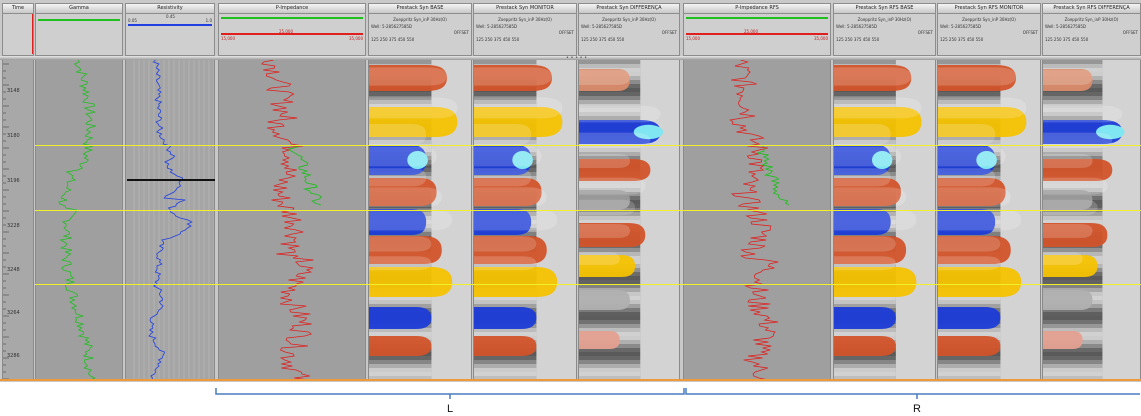  What do you see at coordinates (292, 220) in the screenshot?
I see `pimpedance-left-track` at bounding box center [292, 220].